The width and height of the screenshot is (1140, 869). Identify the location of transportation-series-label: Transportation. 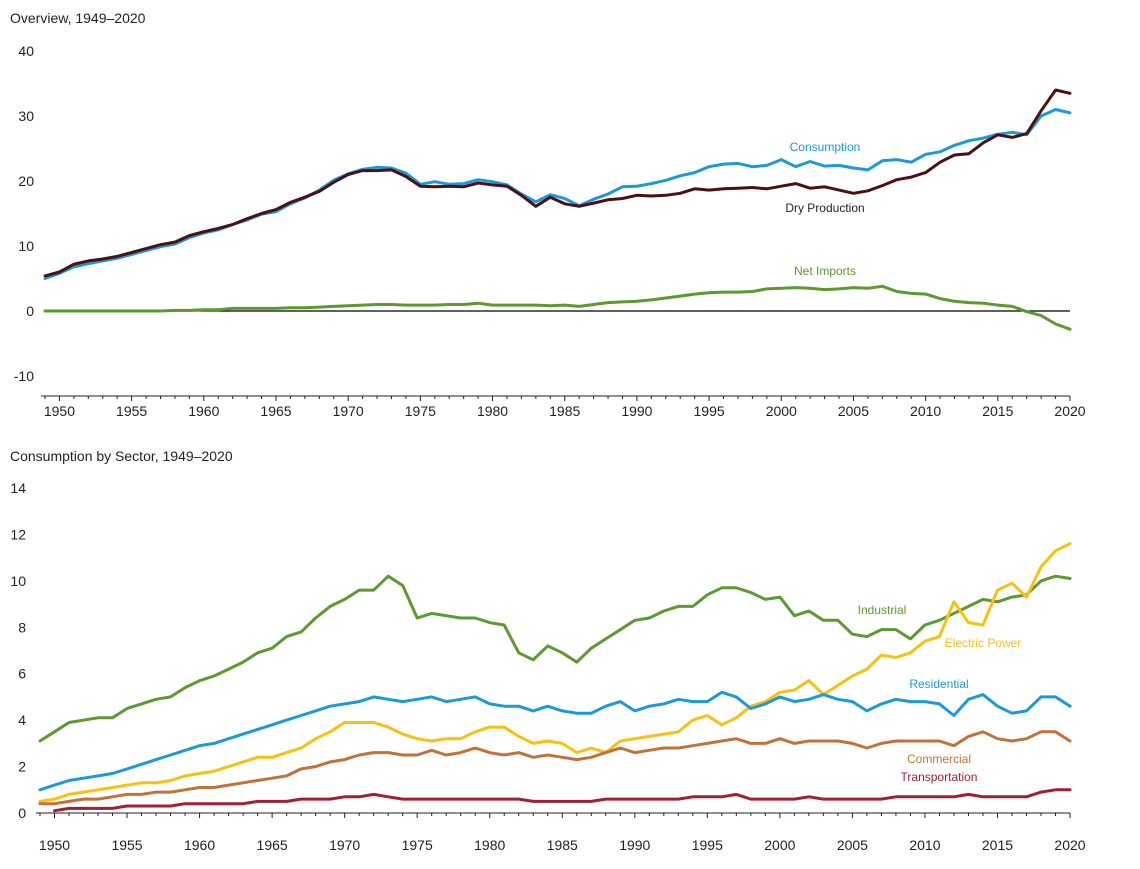
(939, 777).